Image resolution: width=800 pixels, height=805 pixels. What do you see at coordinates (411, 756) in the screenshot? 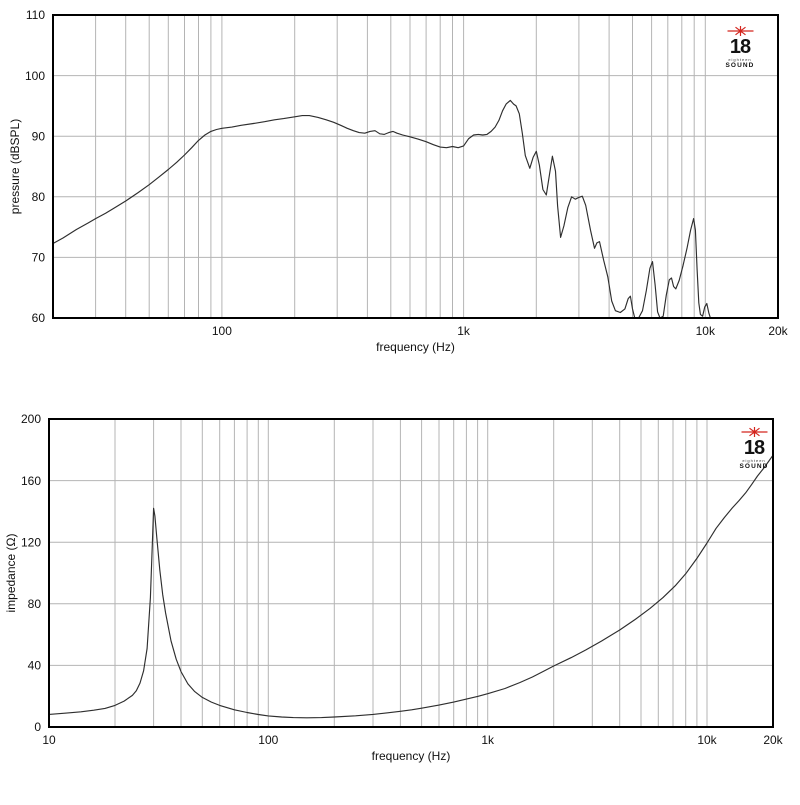
I see `impedance-x-axis-title: frequency (Hz)` at bounding box center [411, 756].